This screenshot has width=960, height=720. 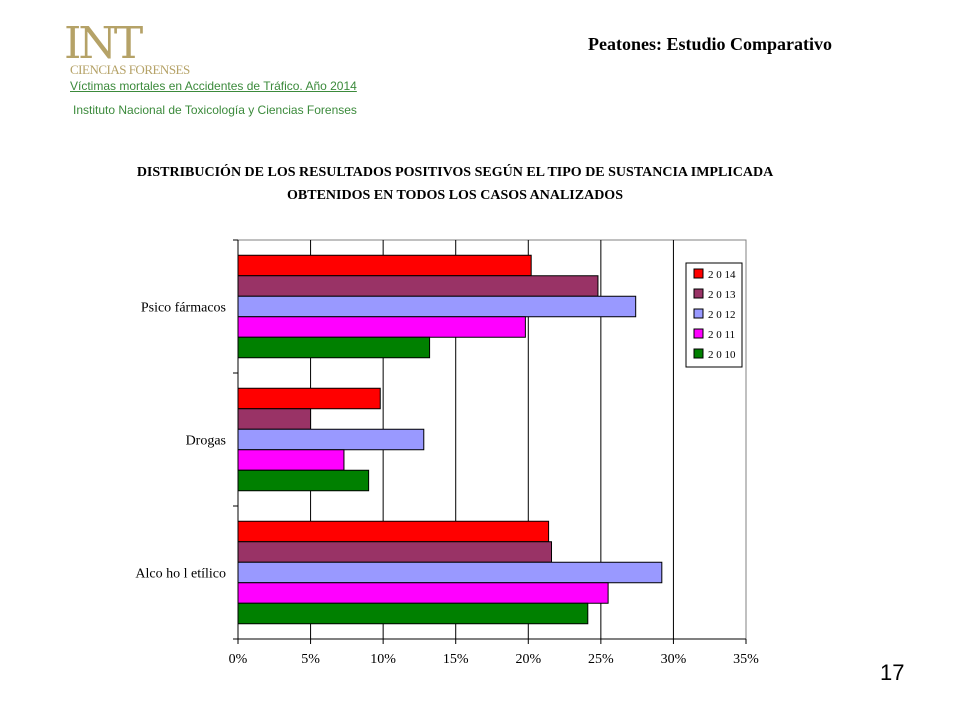 I want to click on category-label: Alco ho l etílico, so click(x=180, y=574).